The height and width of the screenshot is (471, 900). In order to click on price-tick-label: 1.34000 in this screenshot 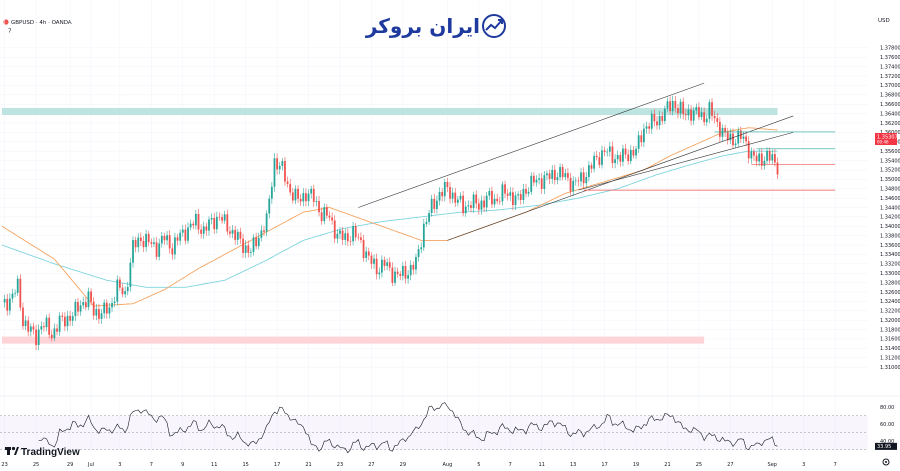, I will do `click(890, 227)`.